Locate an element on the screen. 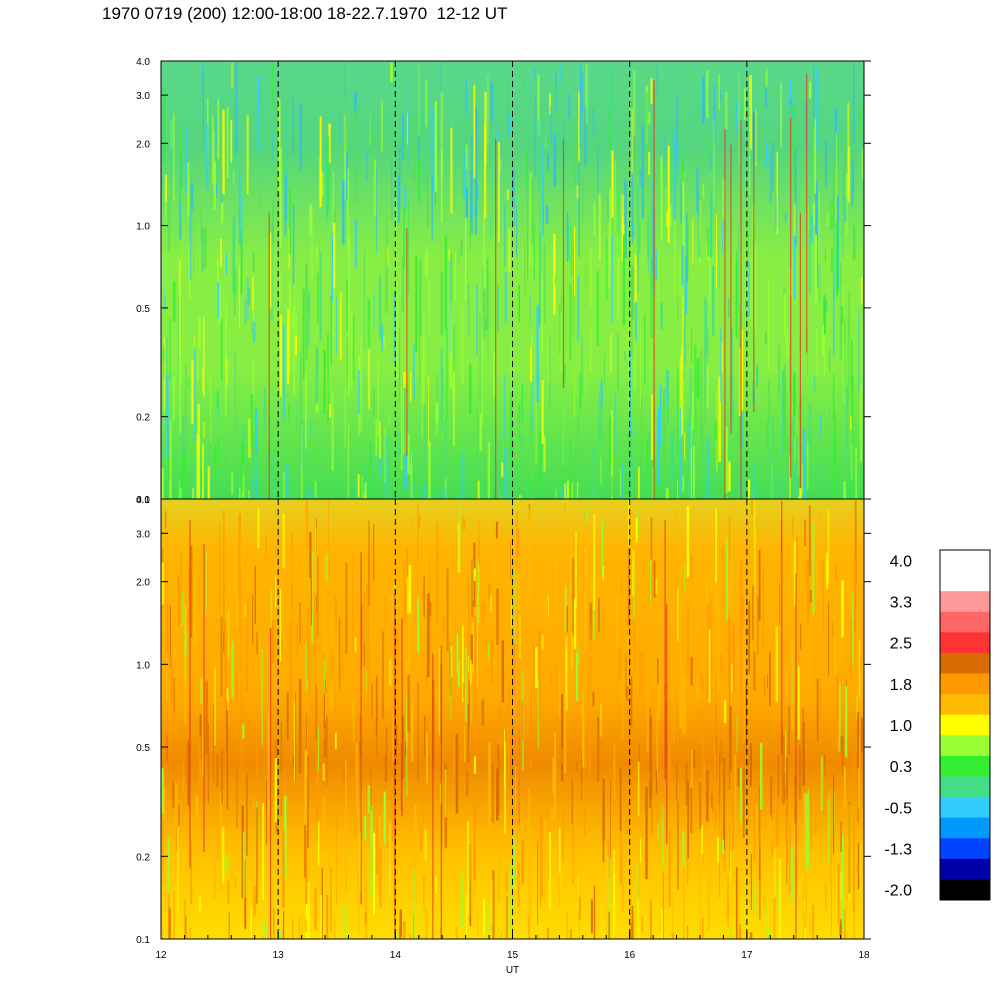  colorbar-cell is located at coordinates (965, 869).